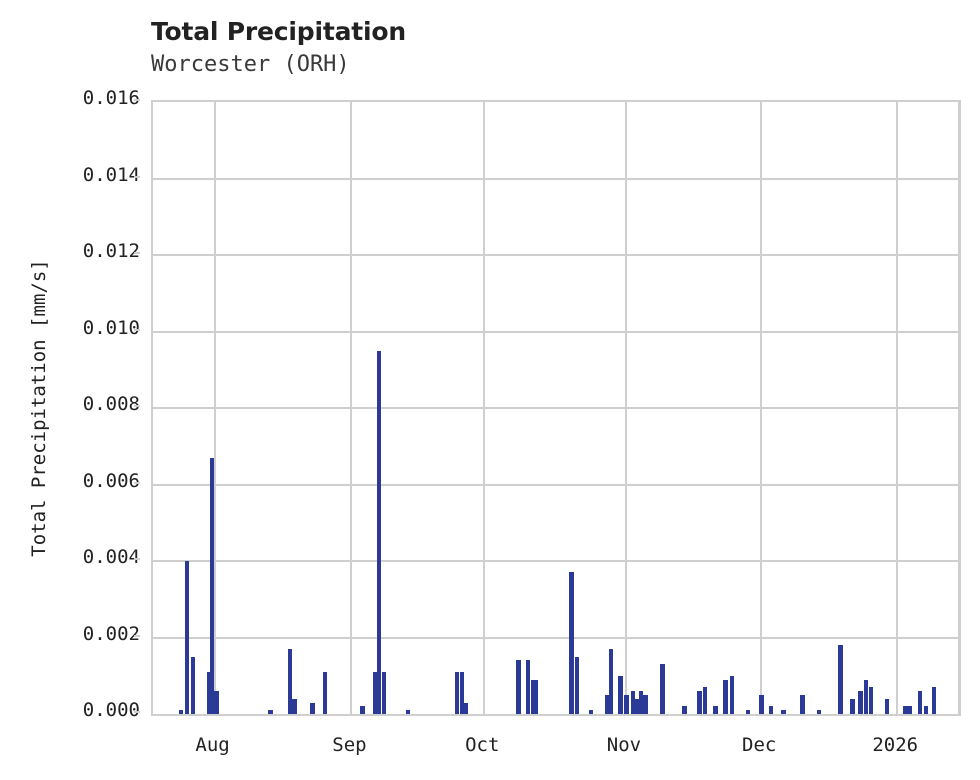 This screenshot has width=980, height=780. Describe the element at coordinates (482, 745) in the screenshot. I see `x-tick-label: Oct` at that location.